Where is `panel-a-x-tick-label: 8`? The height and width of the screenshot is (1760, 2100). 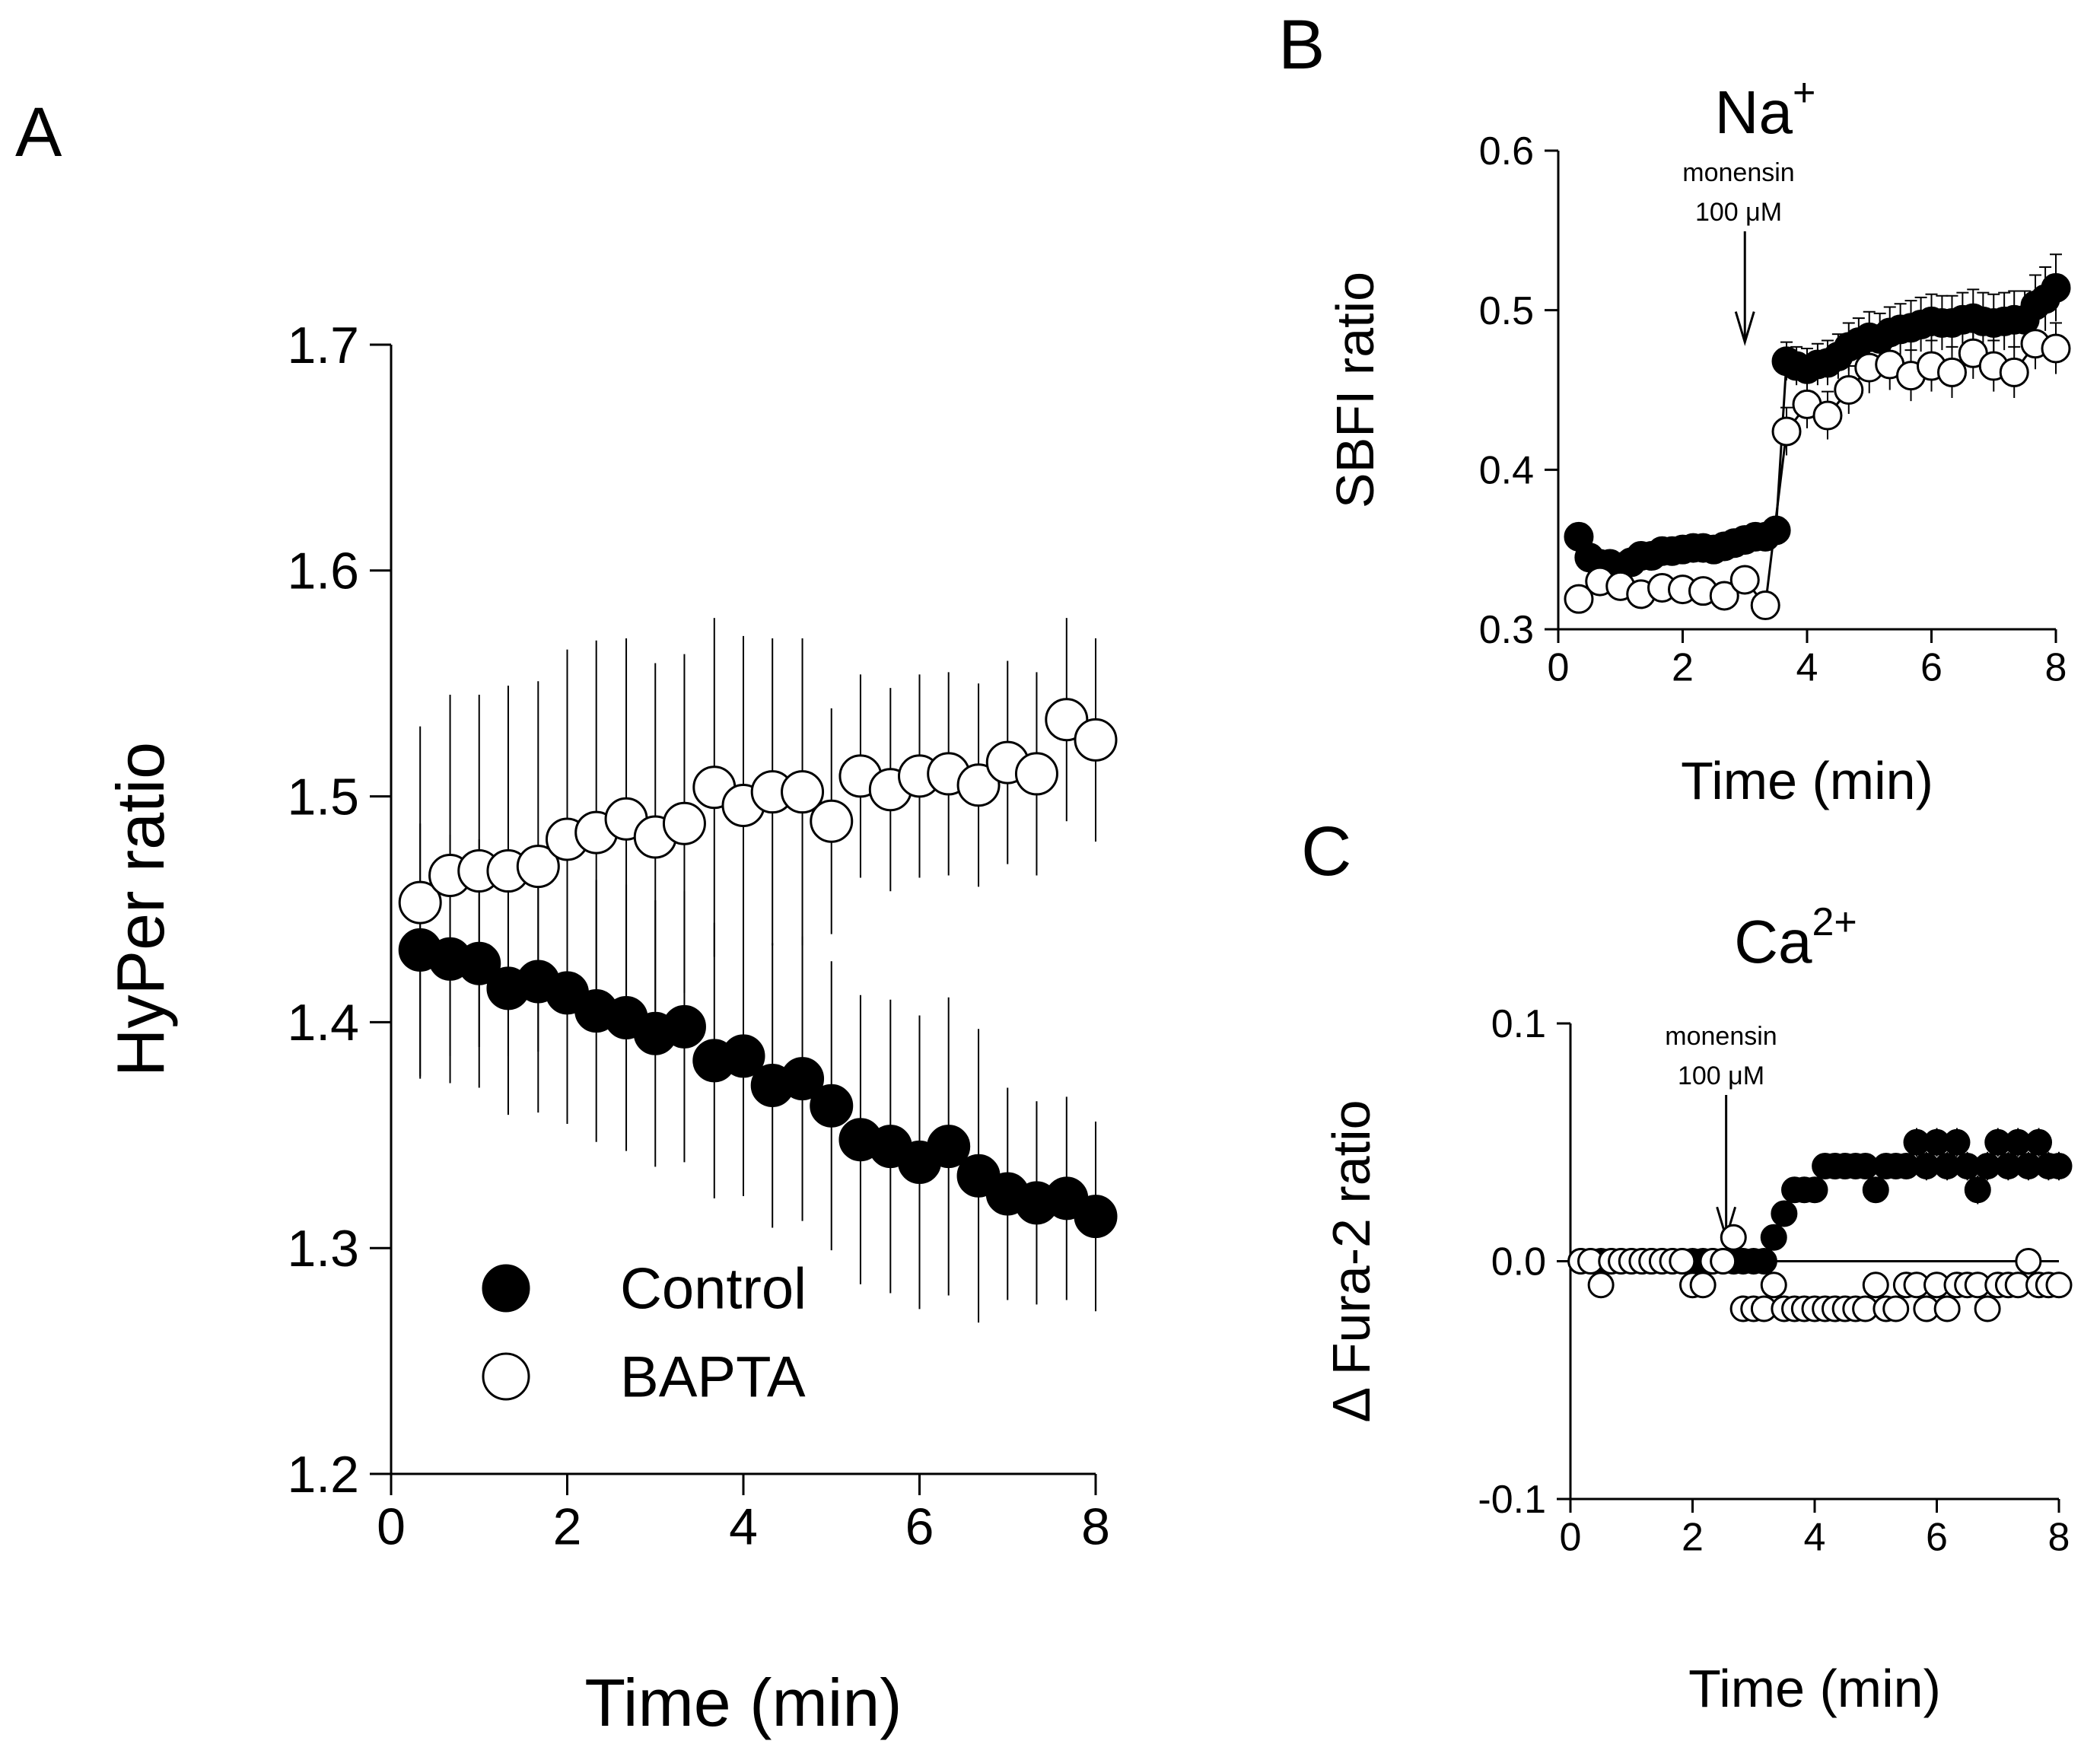
panel-a-x-tick-label: 8 is located at coordinates (1095, 1527).